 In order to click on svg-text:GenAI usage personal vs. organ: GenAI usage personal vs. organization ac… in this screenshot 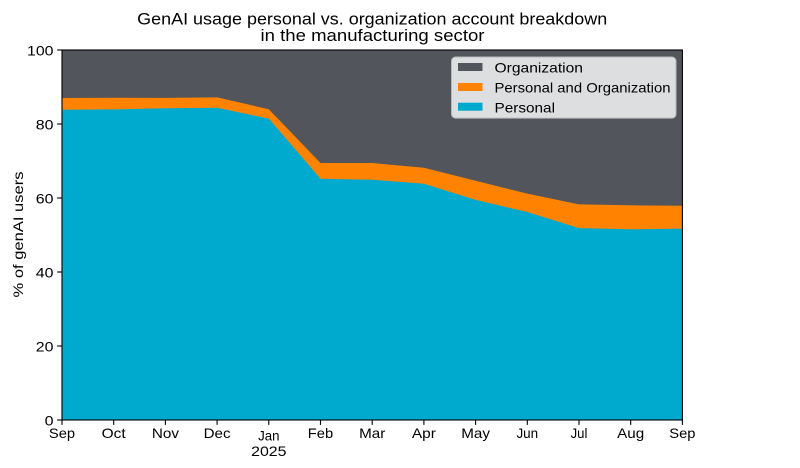, I will do `click(372, 20)`.